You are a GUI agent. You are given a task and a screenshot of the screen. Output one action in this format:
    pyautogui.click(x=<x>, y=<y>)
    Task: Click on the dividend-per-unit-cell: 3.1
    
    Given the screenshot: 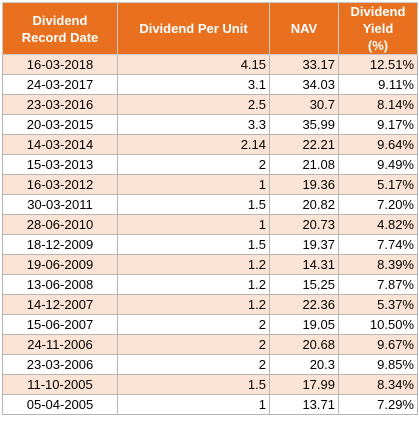 What is the action you would take?
    pyautogui.click(x=193, y=84)
    